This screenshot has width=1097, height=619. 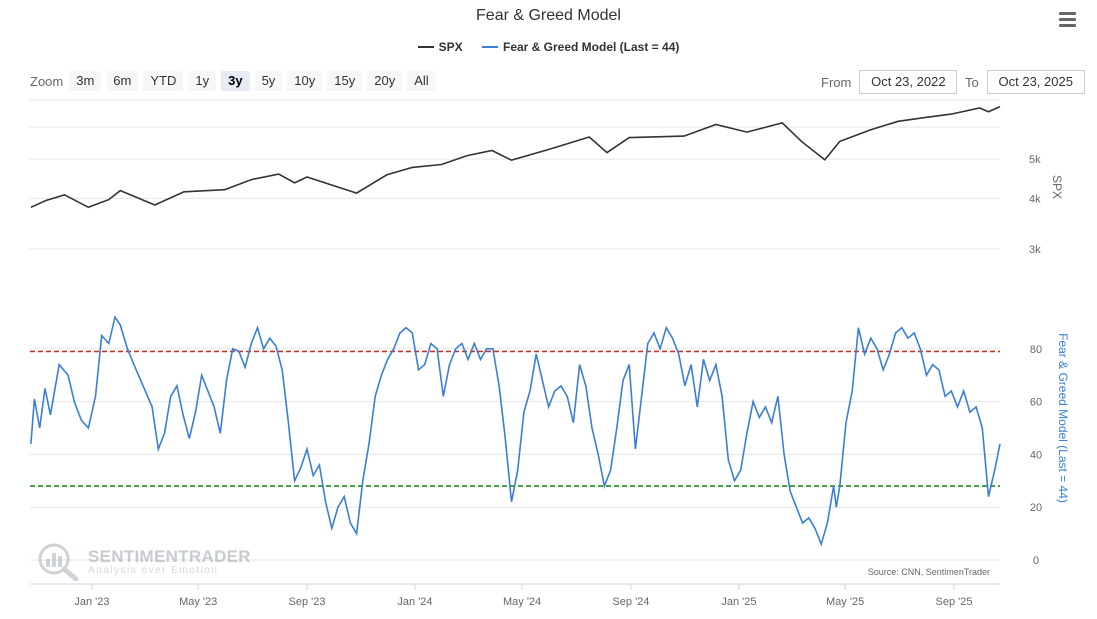 I want to click on zoom-button-15y: 15y, so click(x=345, y=81).